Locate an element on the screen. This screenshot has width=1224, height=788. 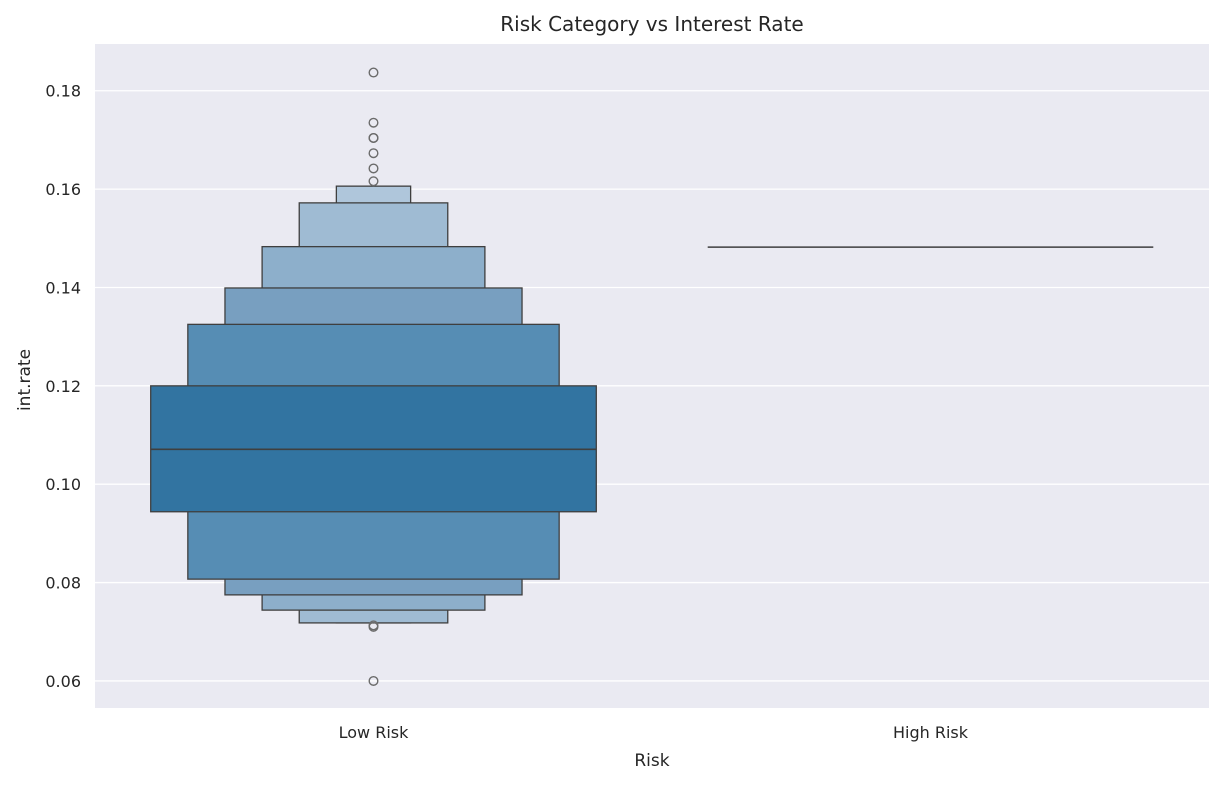
chart-title: Risk Category vs Interest Rate is located at coordinates (651, 24).